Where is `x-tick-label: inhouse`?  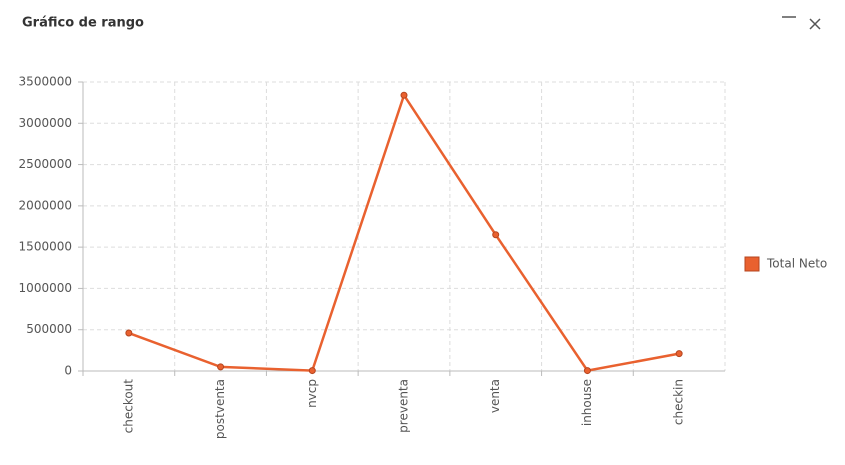 x-tick-label: inhouse is located at coordinates (587, 402).